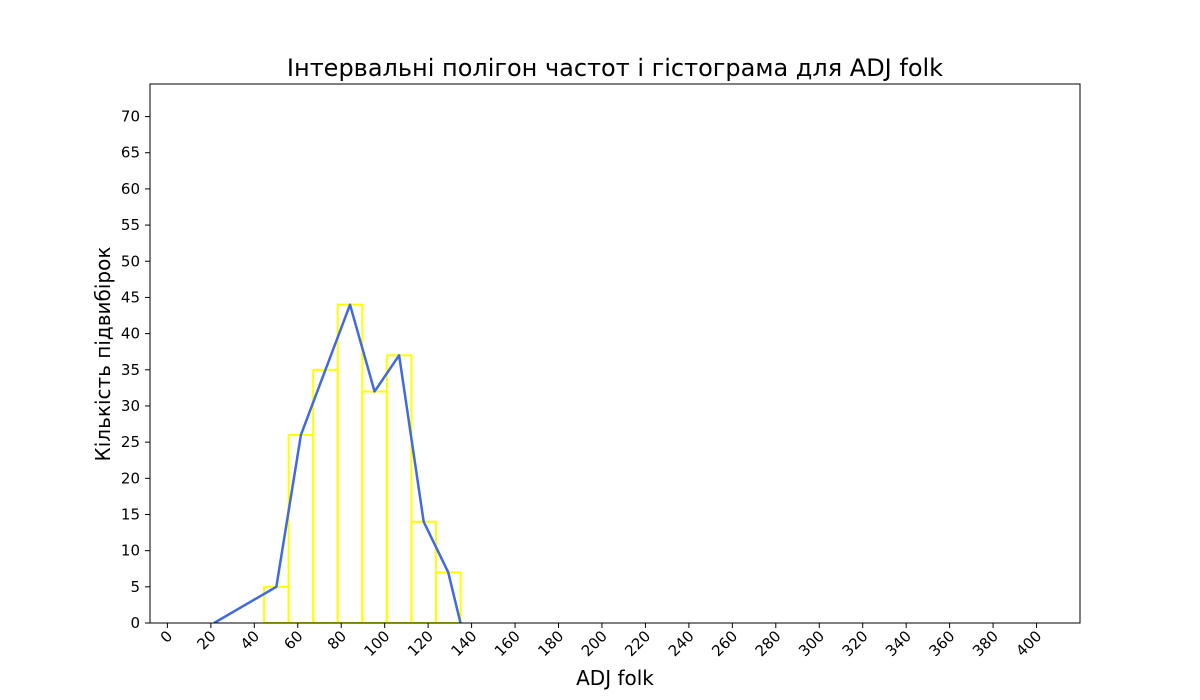 The height and width of the screenshot is (700, 1200). I want to click on y-tick-label: 55, so click(130, 225).